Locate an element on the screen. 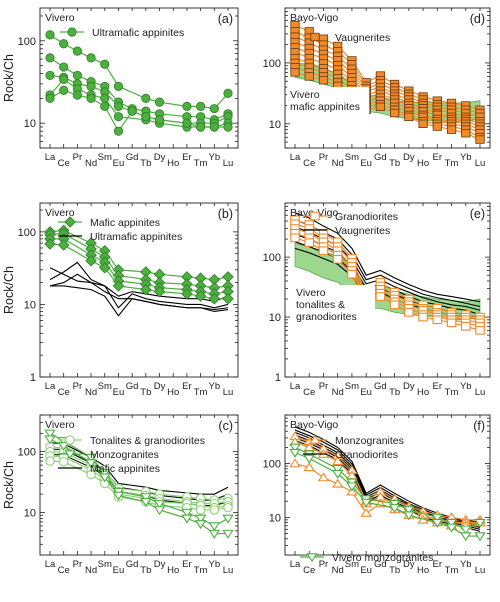 This screenshot has height=602, width=500. data-point-a-2-Eu is located at coordinates (118, 106).